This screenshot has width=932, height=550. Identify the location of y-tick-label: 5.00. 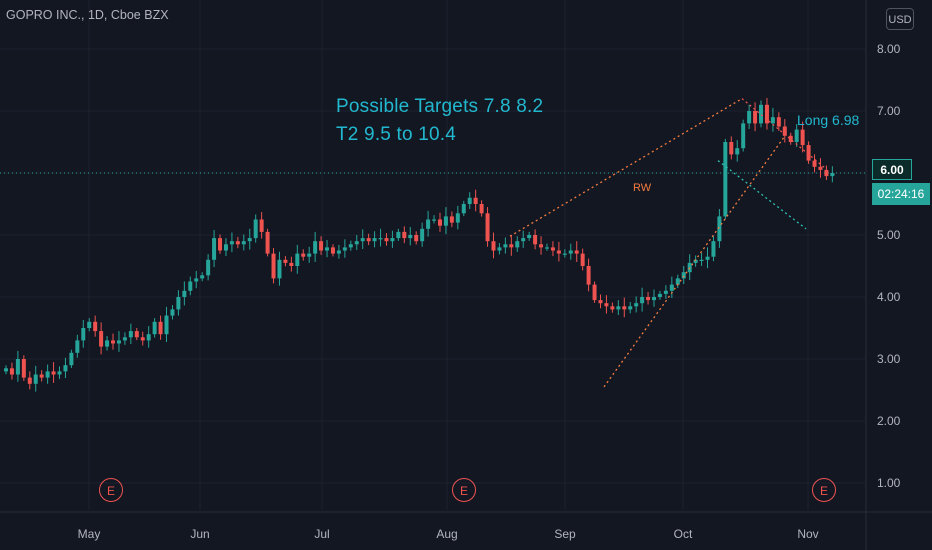
(889, 235).